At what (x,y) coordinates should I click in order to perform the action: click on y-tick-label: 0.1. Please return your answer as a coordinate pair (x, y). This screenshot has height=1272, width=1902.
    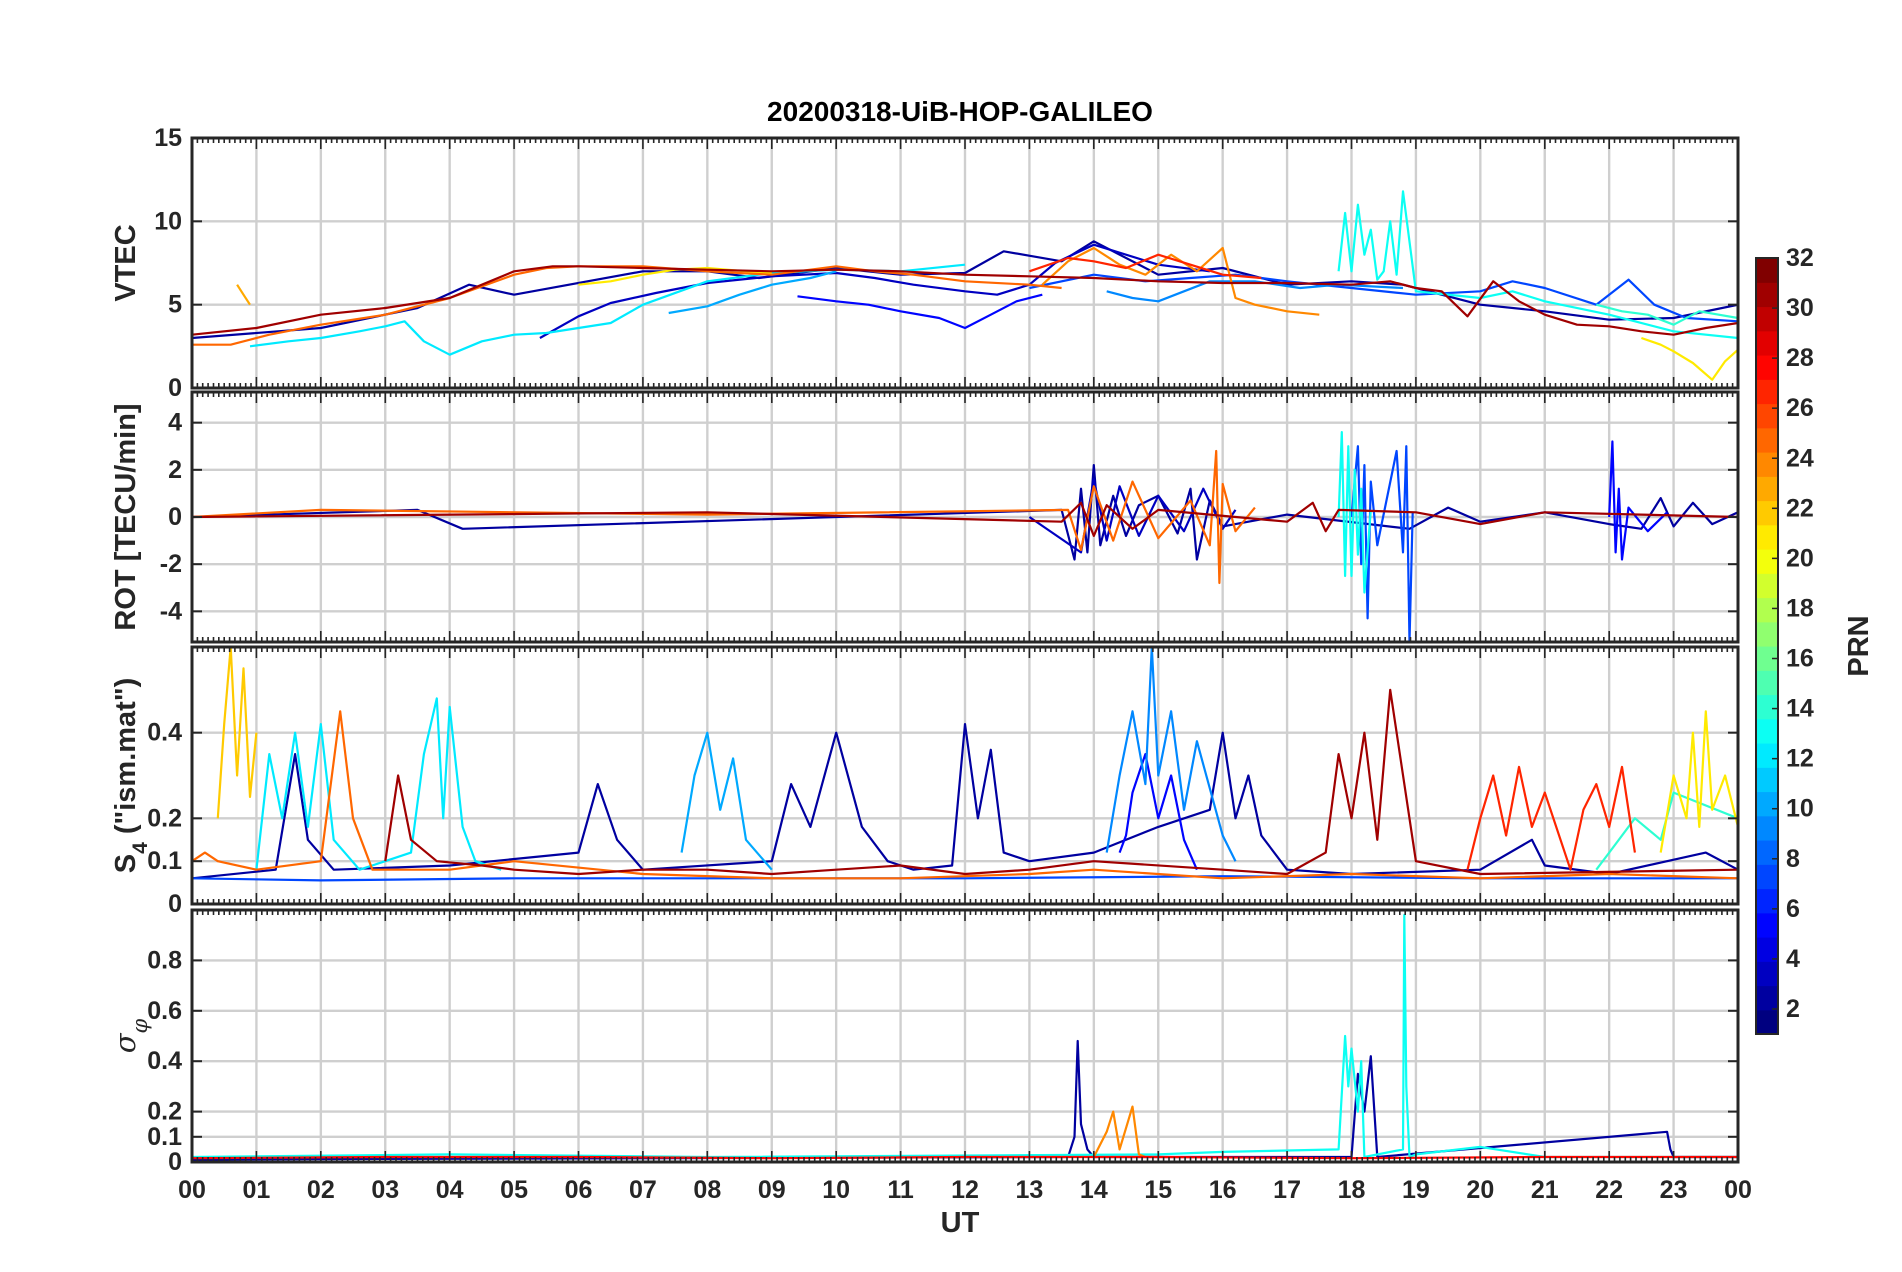
    Looking at the image, I should click on (164, 861).